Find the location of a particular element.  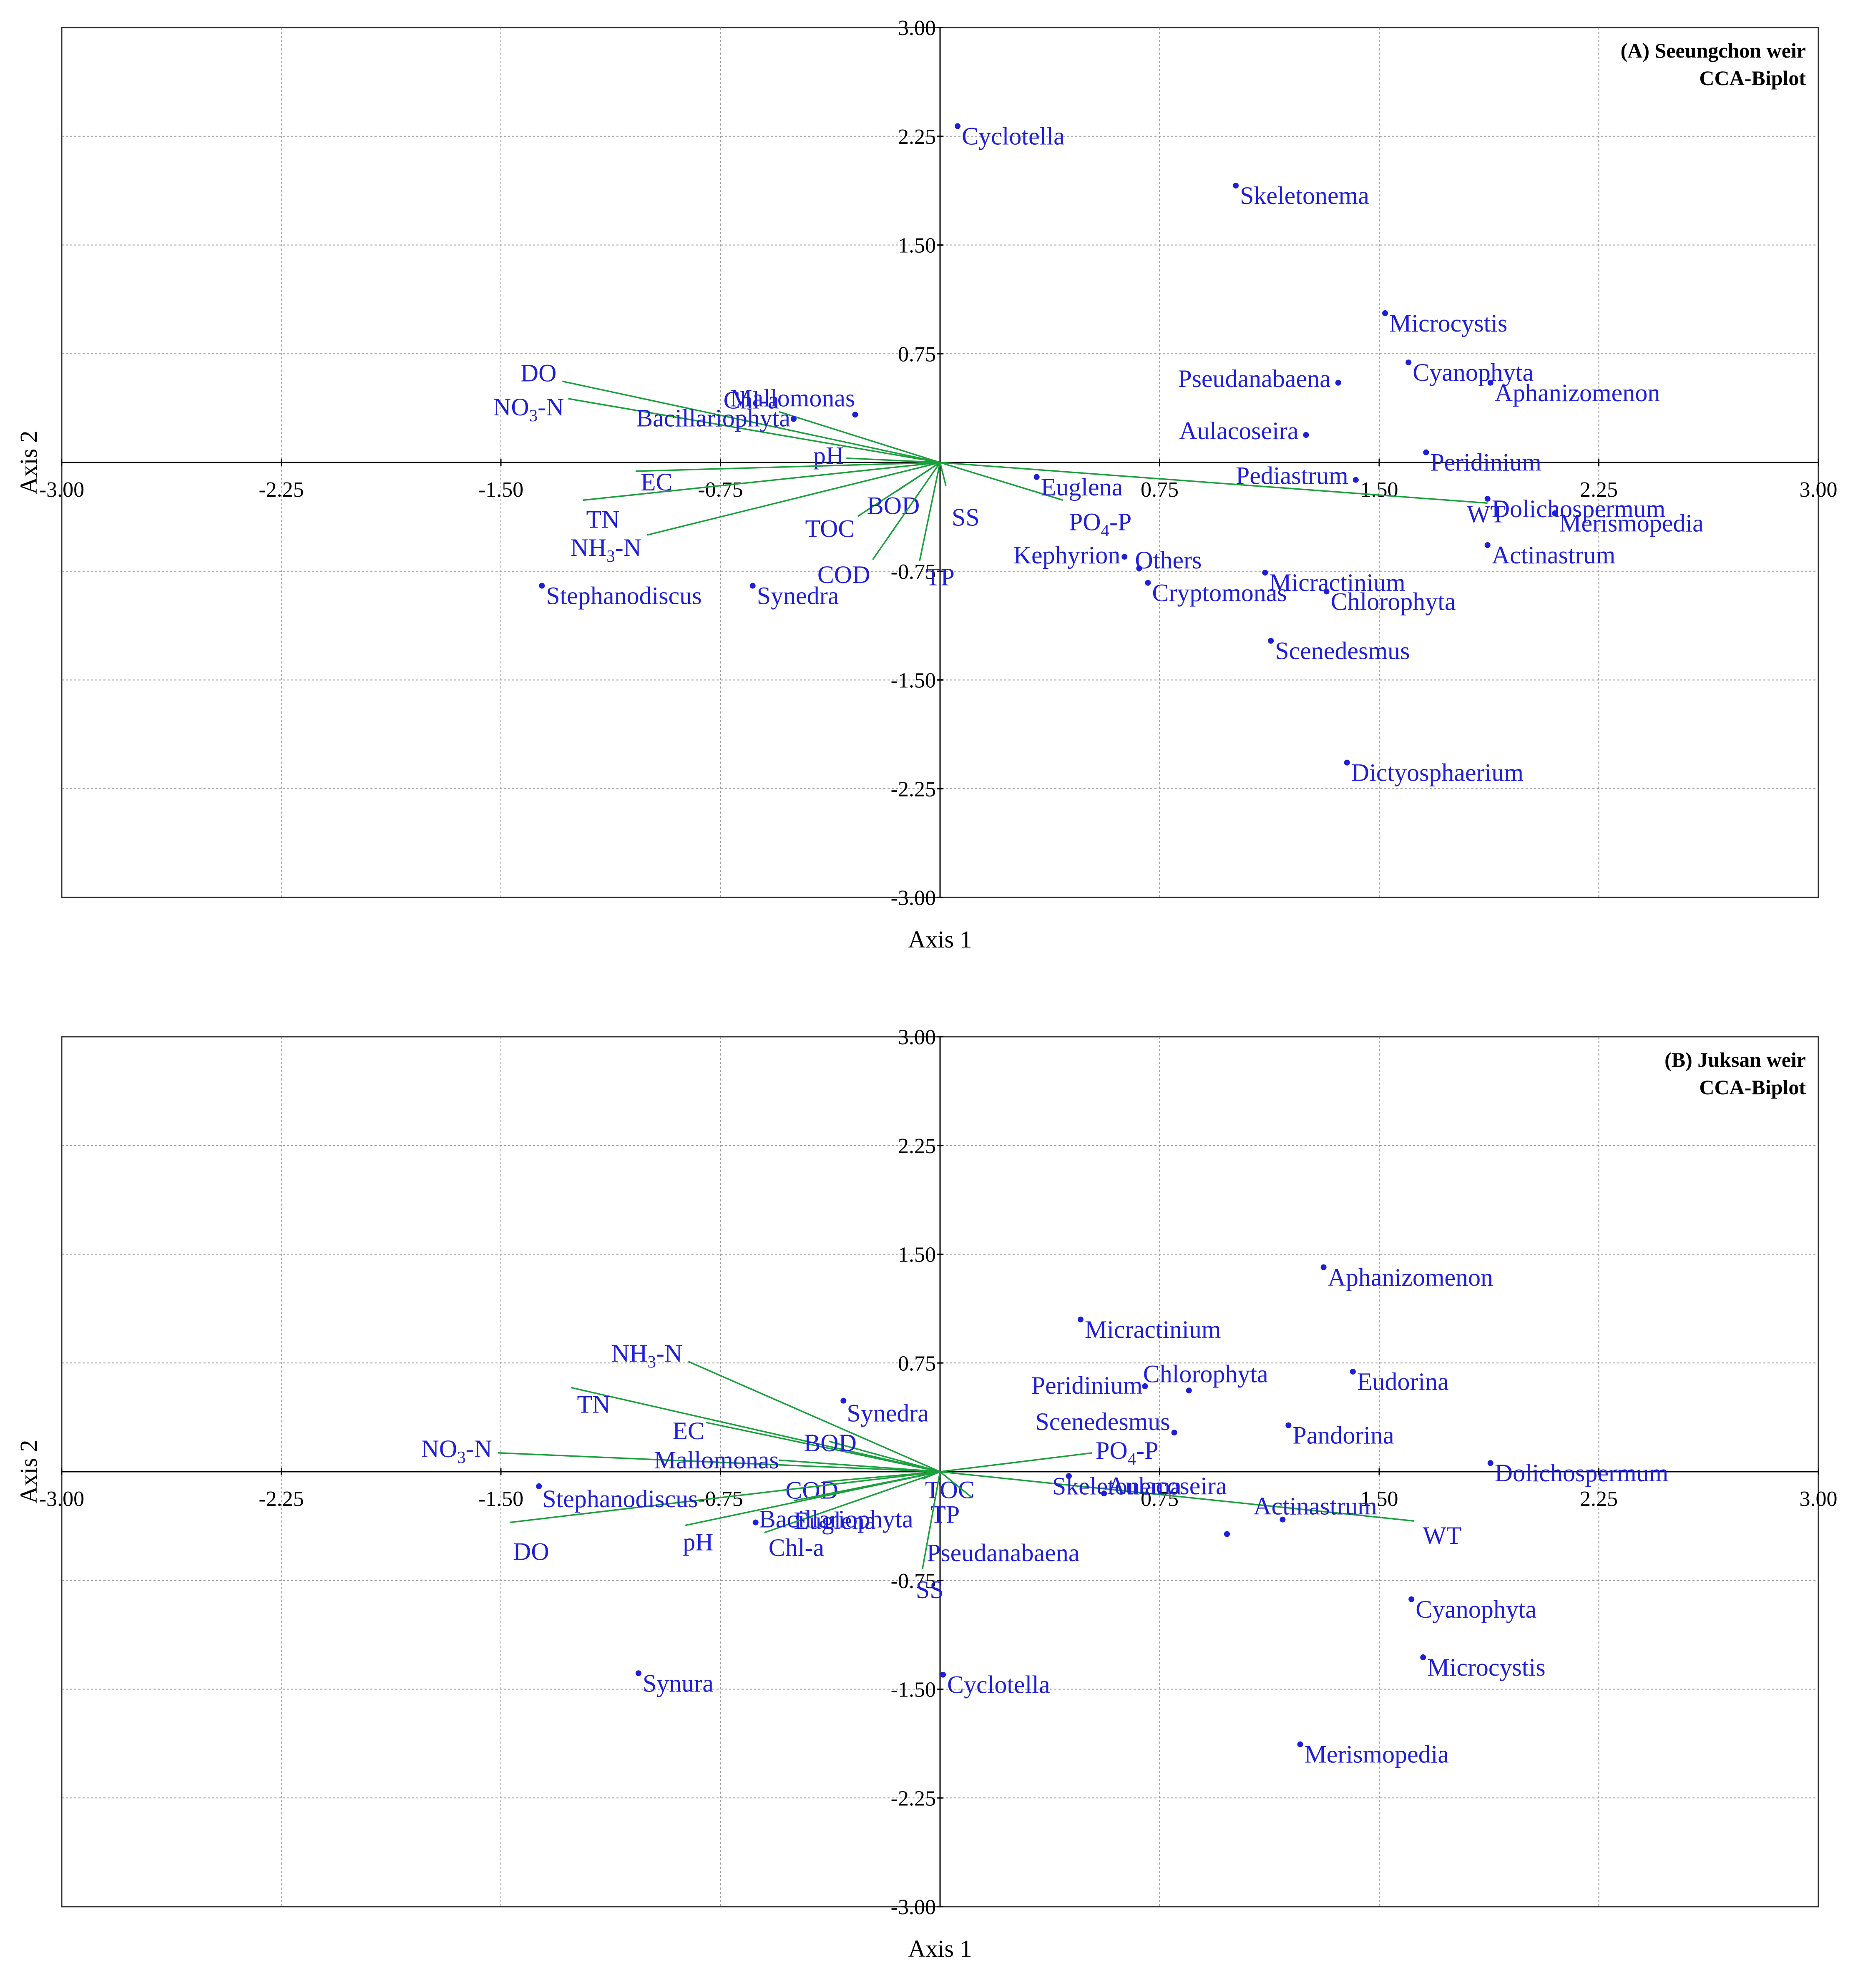

arrow-label-no3-n: NO3-N is located at coordinates (456, 1451).